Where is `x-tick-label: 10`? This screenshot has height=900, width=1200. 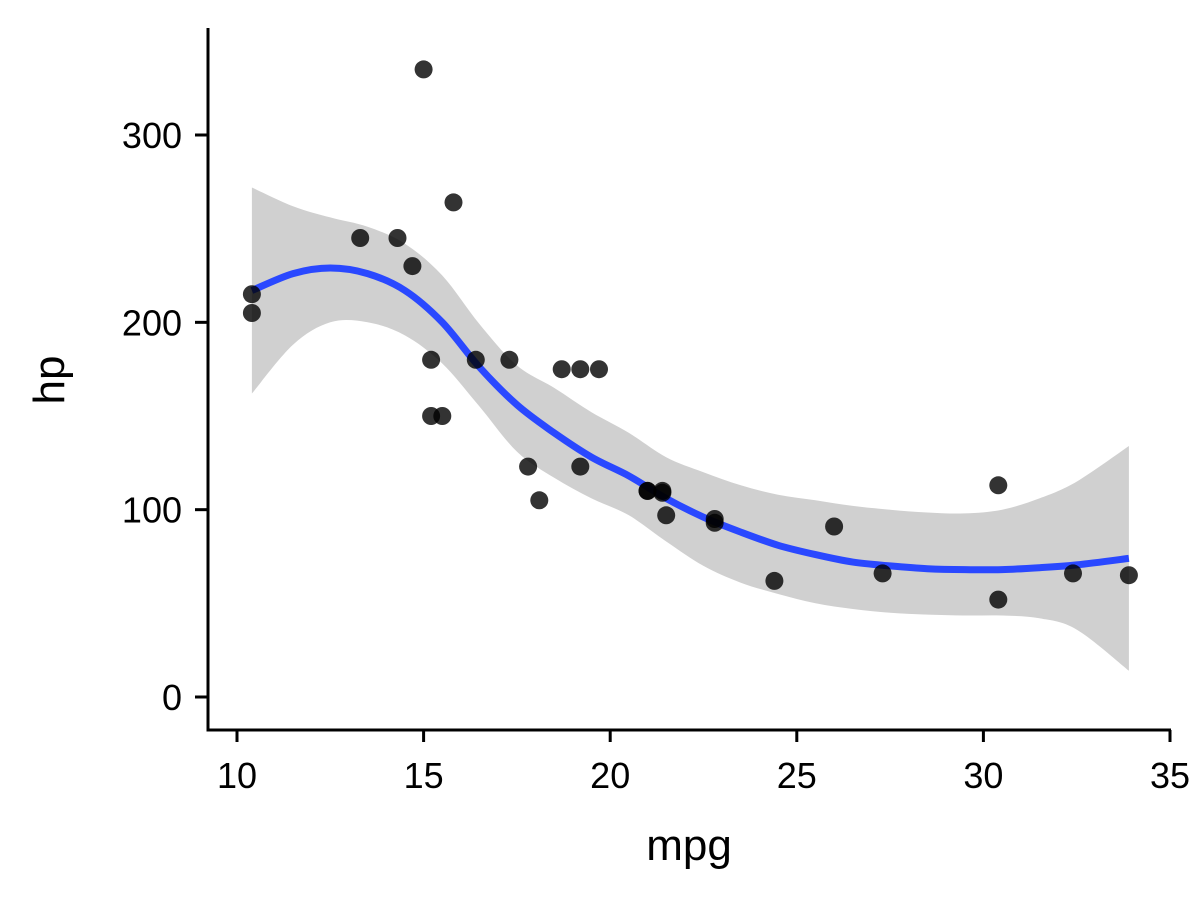
x-tick-label: 10 is located at coordinates (237, 775).